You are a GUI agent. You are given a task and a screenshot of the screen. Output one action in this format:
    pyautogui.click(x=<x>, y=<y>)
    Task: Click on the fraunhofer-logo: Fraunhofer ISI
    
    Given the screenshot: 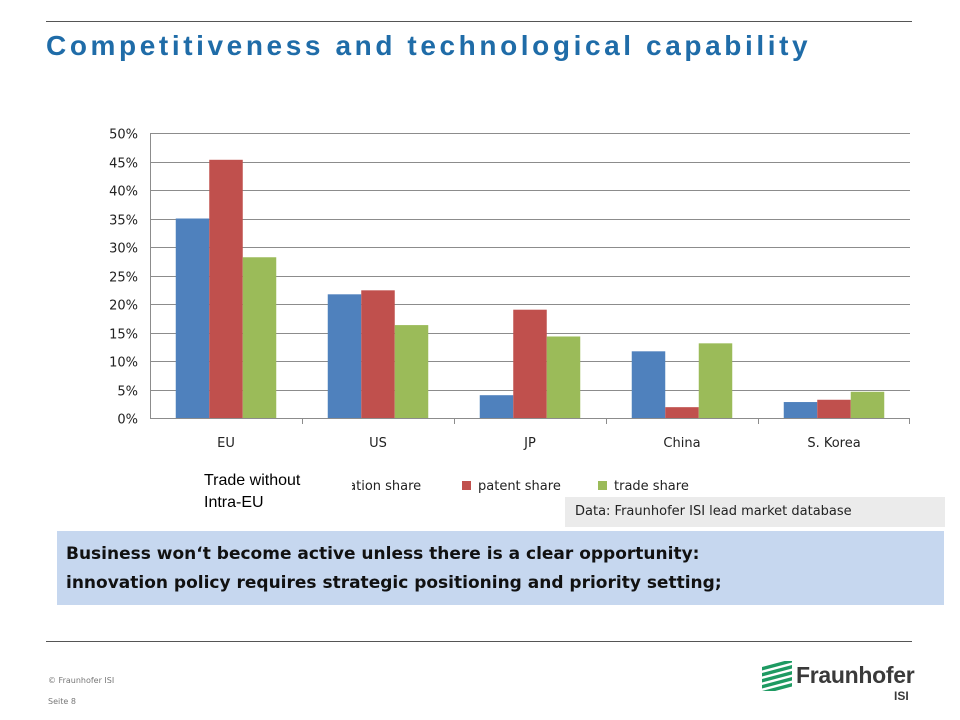 What is the action you would take?
    pyautogui.click(x=840, y=685)
    